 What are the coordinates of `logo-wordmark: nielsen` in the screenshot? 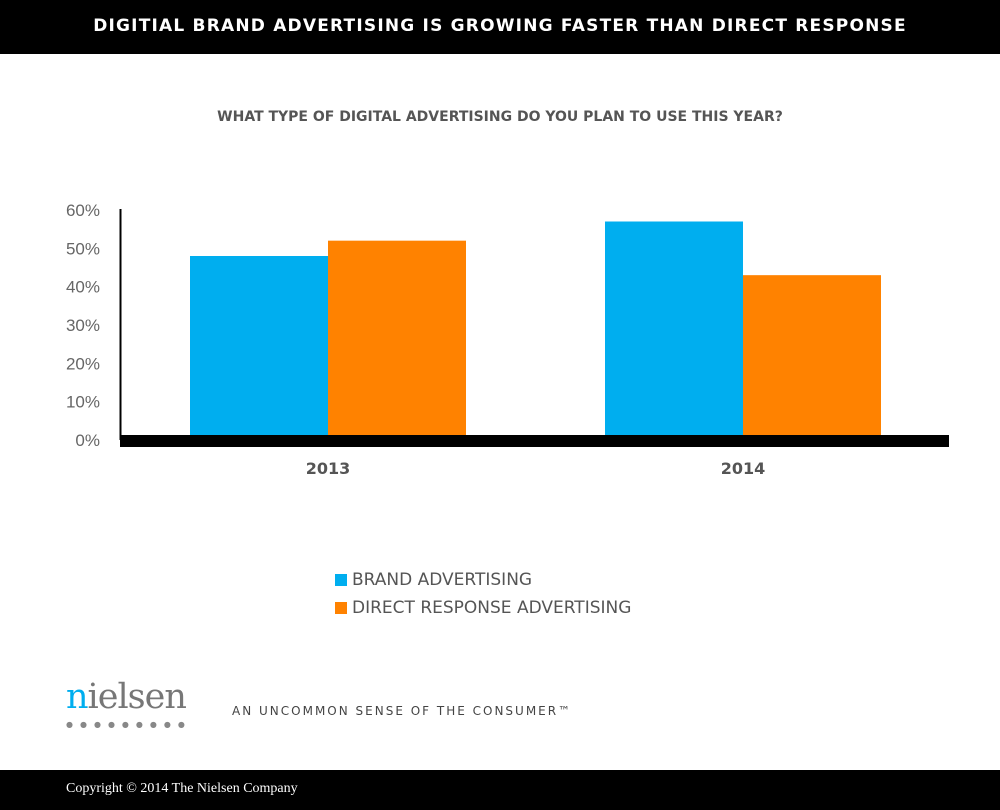 It's located at (126, 697).